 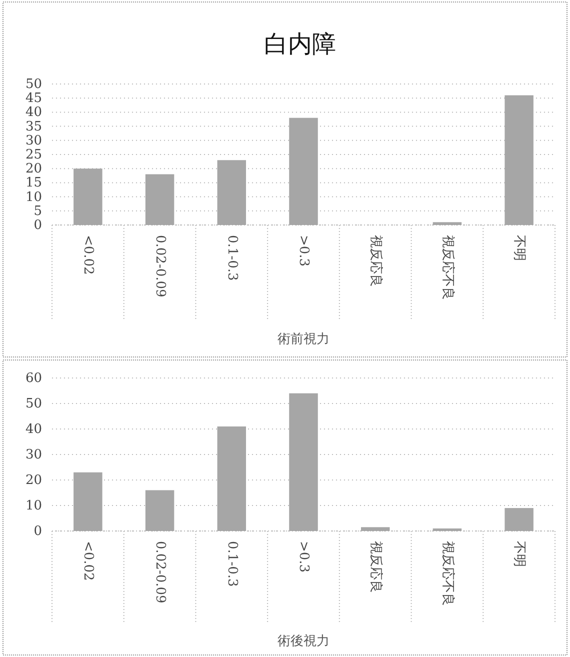 I want to click on y-tick-label: 25, so click(x=33, y=155).